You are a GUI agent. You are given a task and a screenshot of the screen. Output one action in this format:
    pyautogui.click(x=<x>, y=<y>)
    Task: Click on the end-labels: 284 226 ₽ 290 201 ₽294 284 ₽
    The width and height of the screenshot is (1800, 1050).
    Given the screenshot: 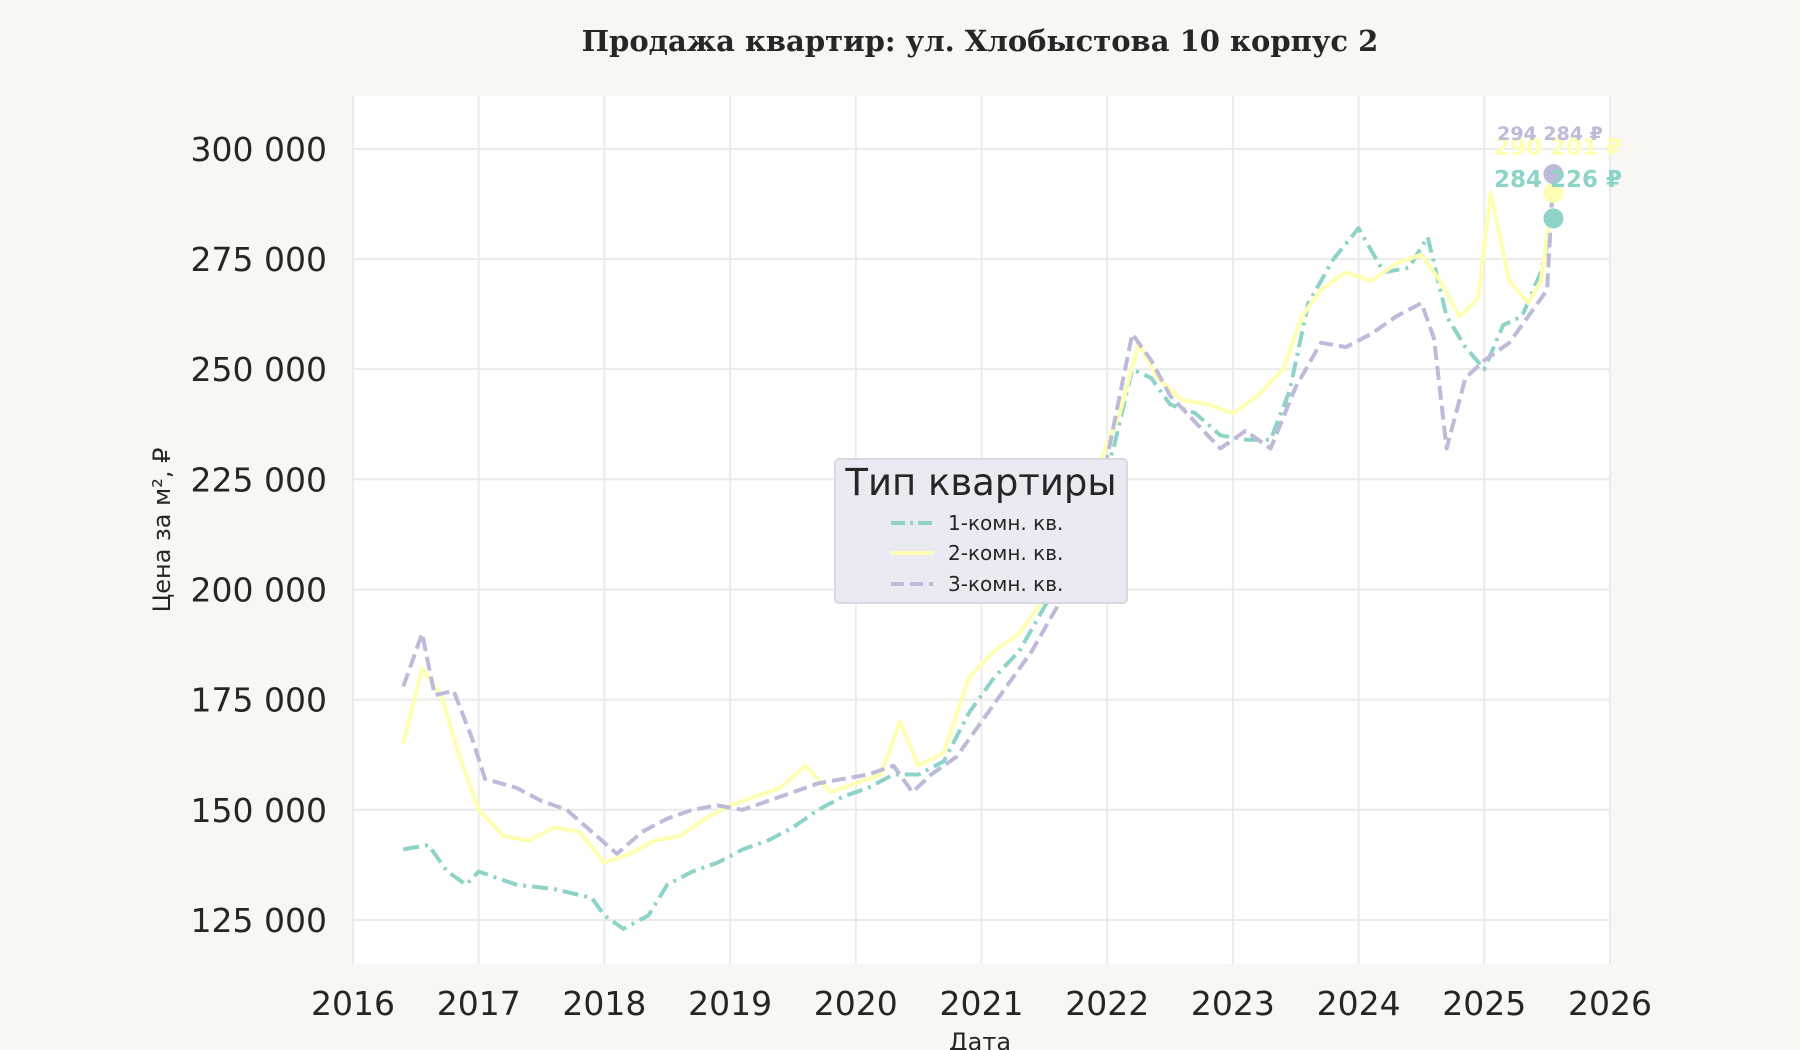 What is the action you would take?
    pyautogui.click(x=1558, y=158)
    